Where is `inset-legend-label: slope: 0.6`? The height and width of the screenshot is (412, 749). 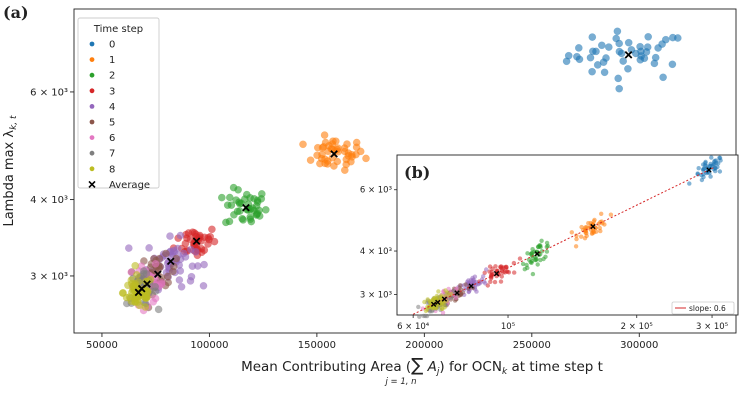
inset-legend-label: slope: 0.6 is located at coordinates (707, 308).